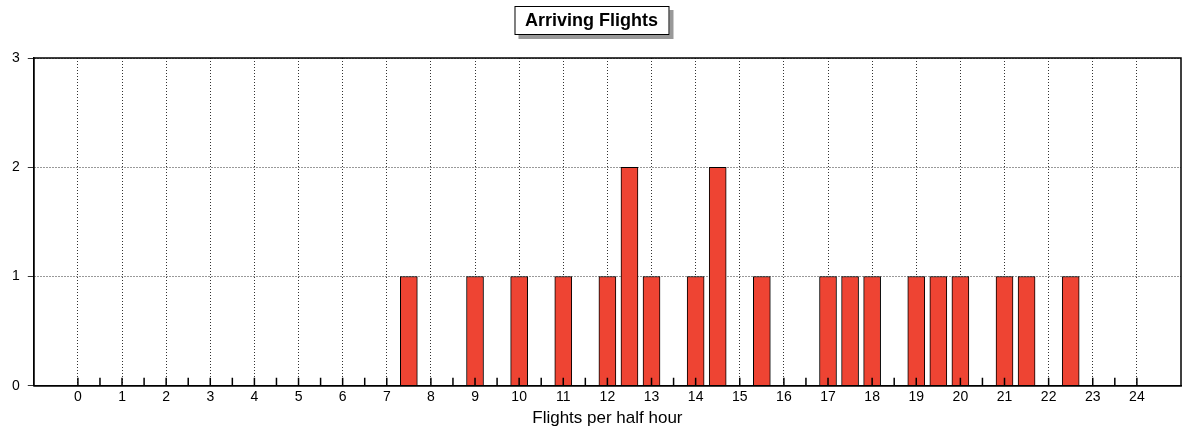  I want to click on x-tick-label: 22, so click(1048, 396).